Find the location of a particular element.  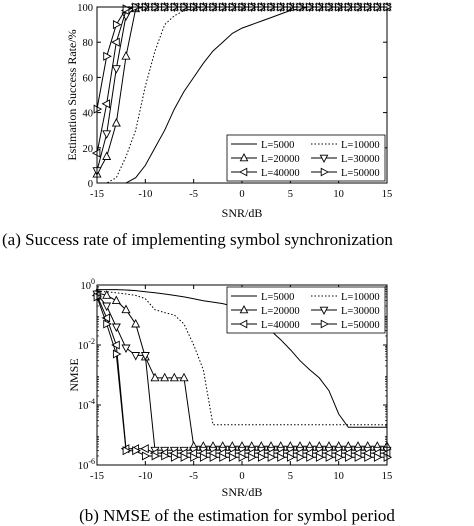

y-tick-label: 40 is located at coordinates (88, 114).